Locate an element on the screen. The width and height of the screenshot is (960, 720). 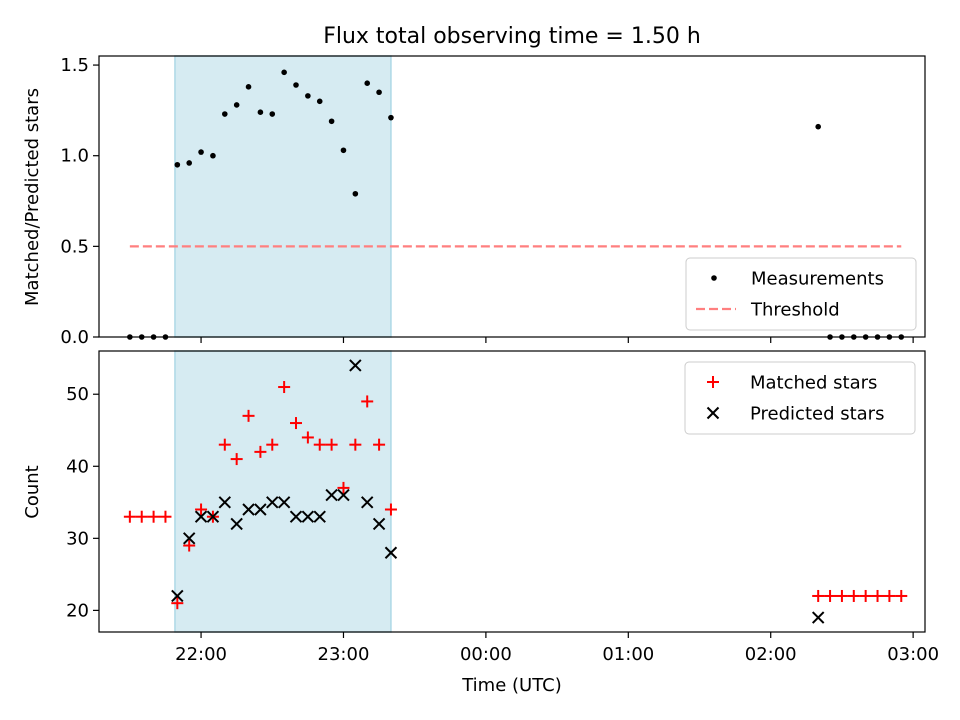
x-axis-label: Time (UTC) is located at coordinates (511, 685).